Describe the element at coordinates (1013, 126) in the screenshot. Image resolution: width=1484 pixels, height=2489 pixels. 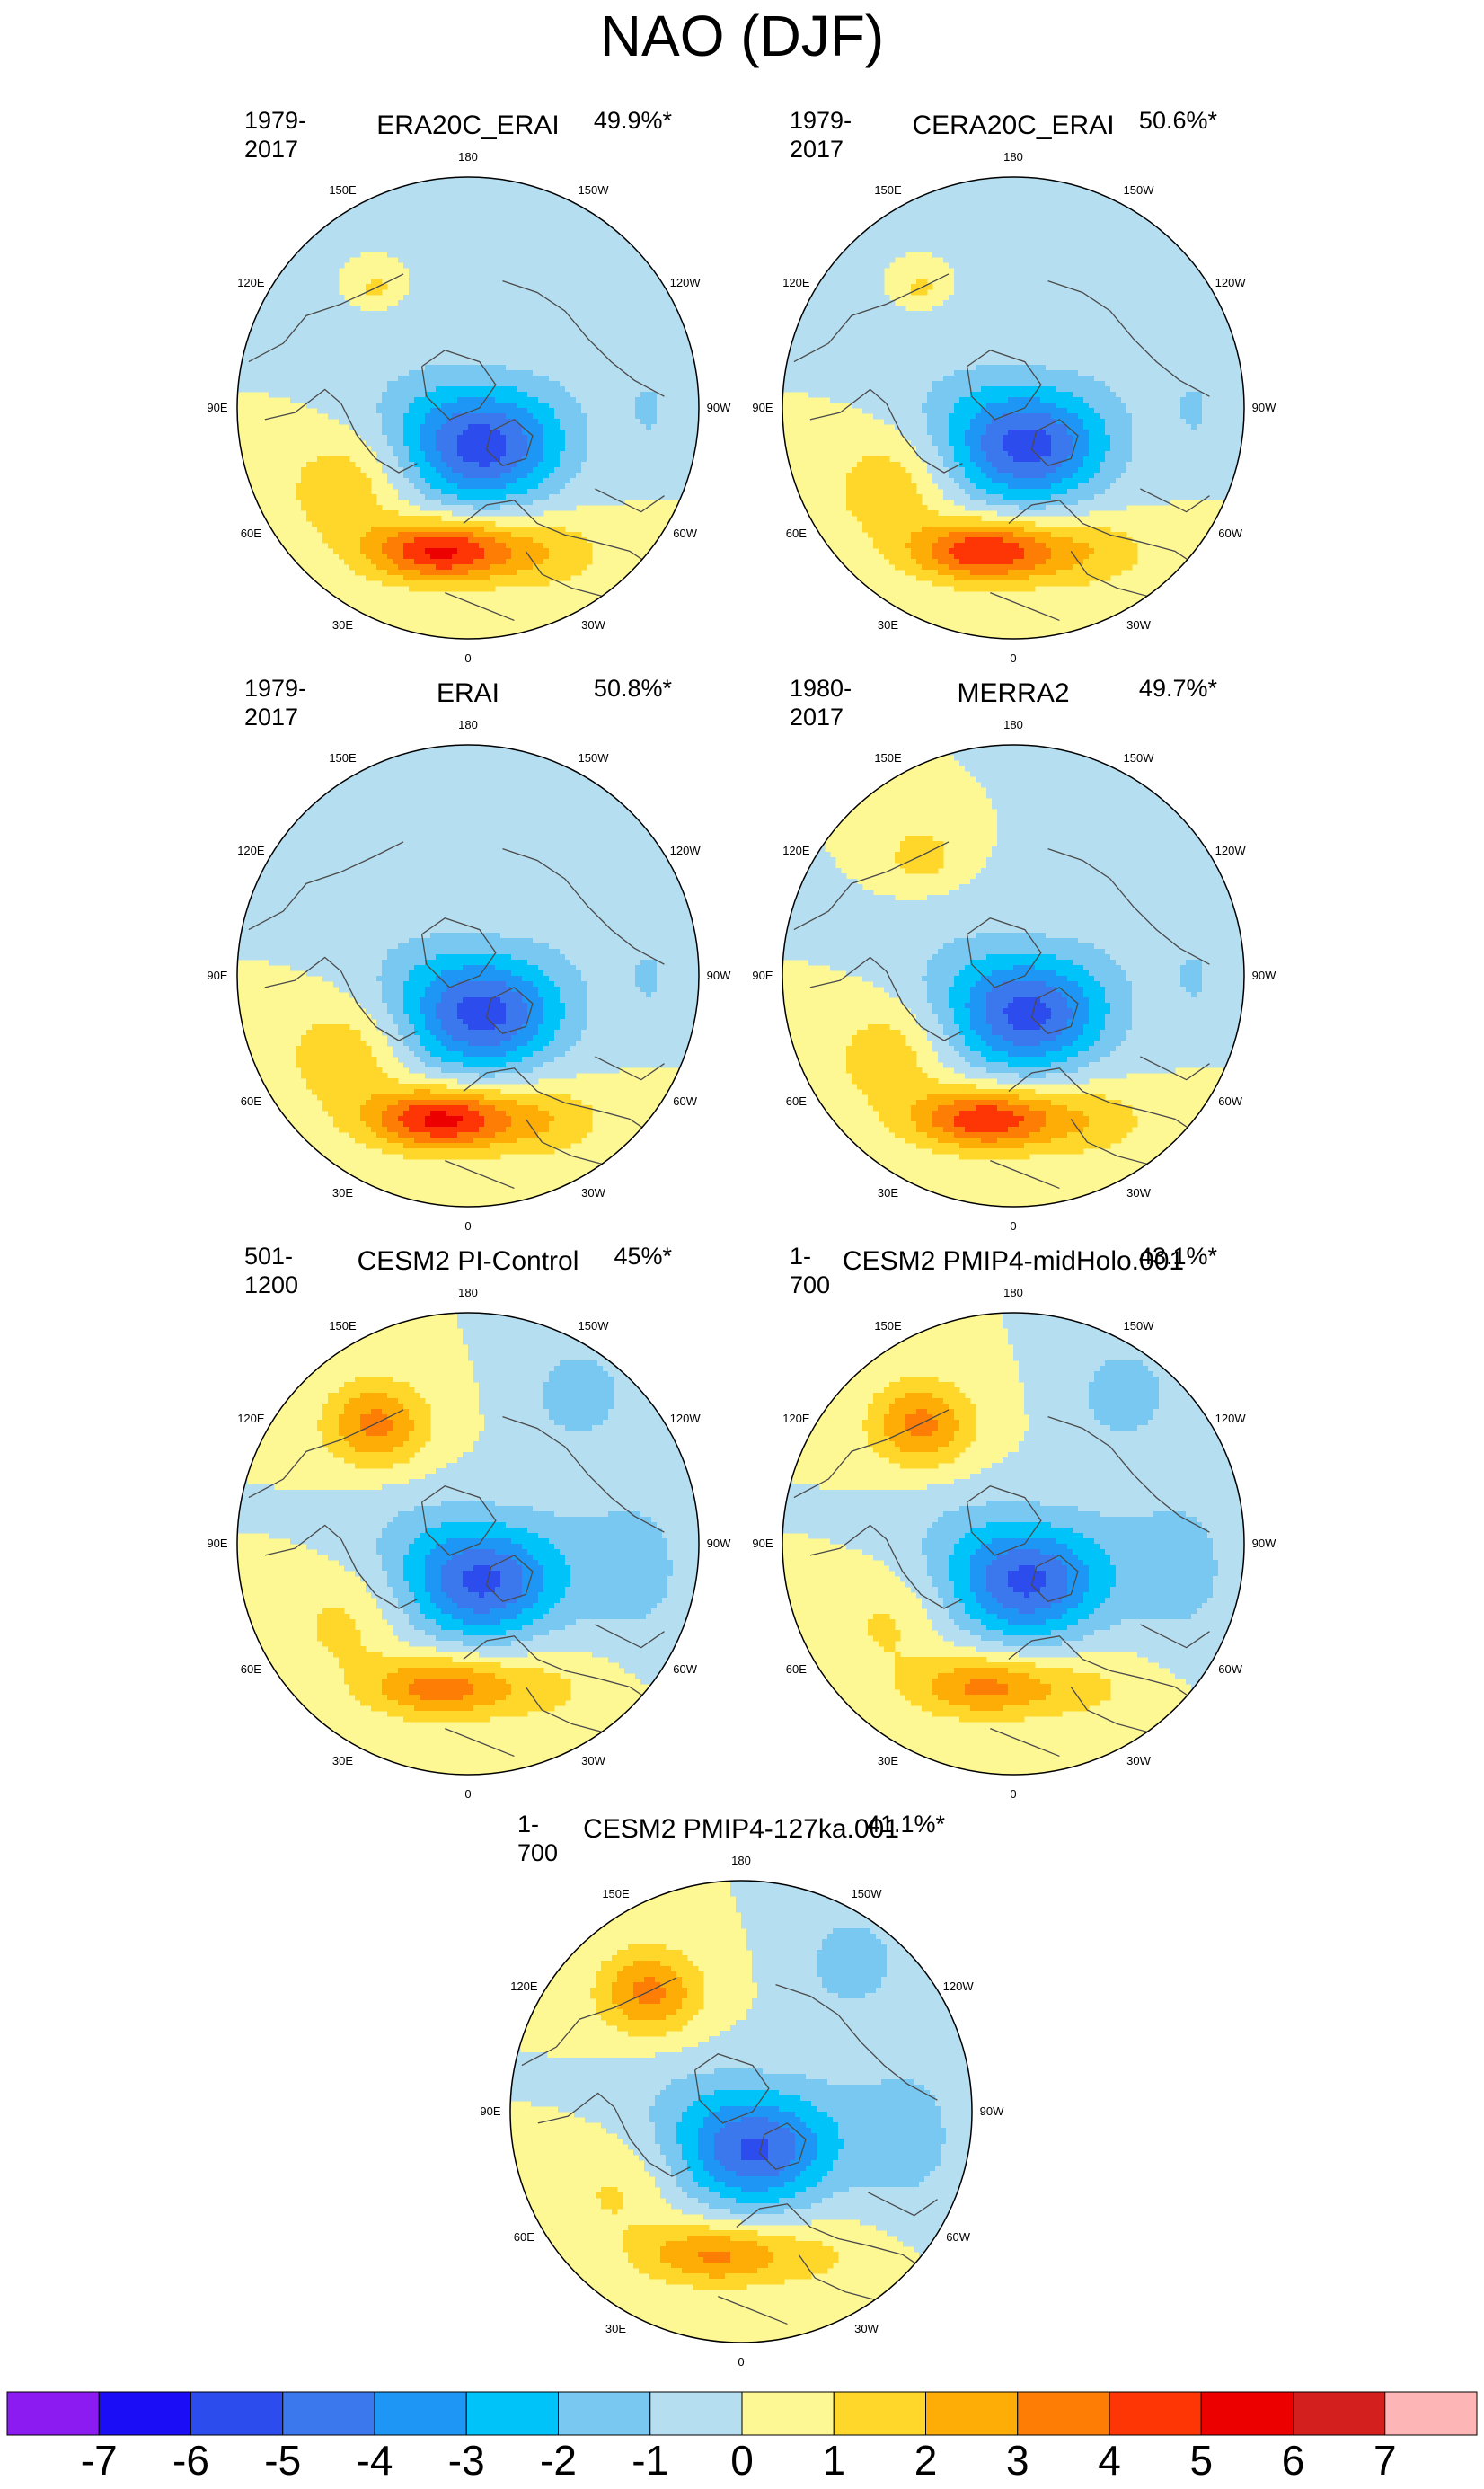
I see `panel-title: CERA20C_ERAI` at that location.